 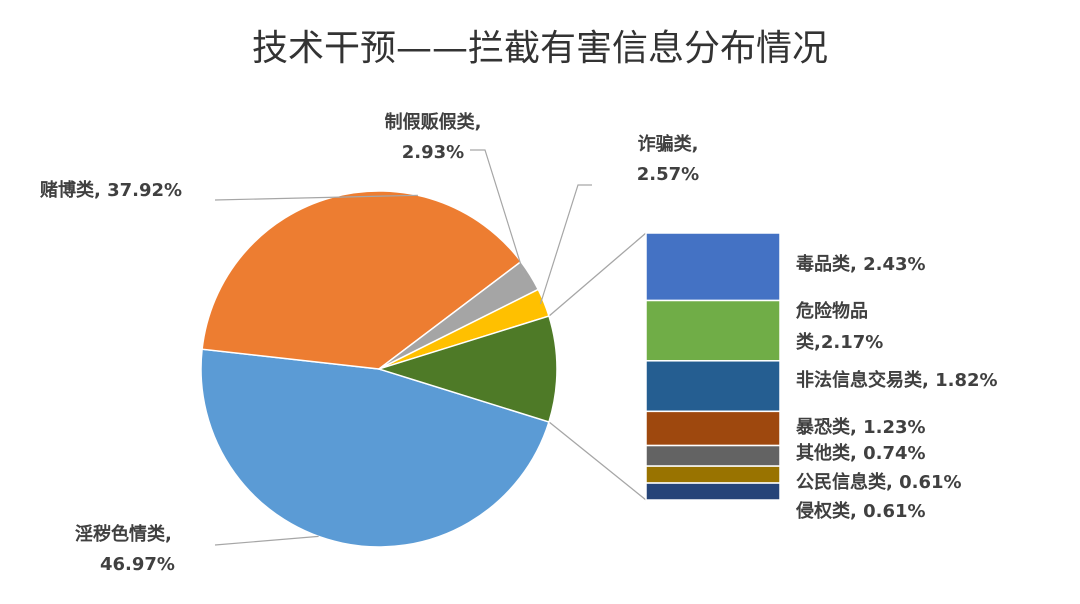 What do you see at coordinates (879, 482) in the screenshot?
I see `bar-label-5: 公民信息类, 0.61%` at bounding box center [879, 482].